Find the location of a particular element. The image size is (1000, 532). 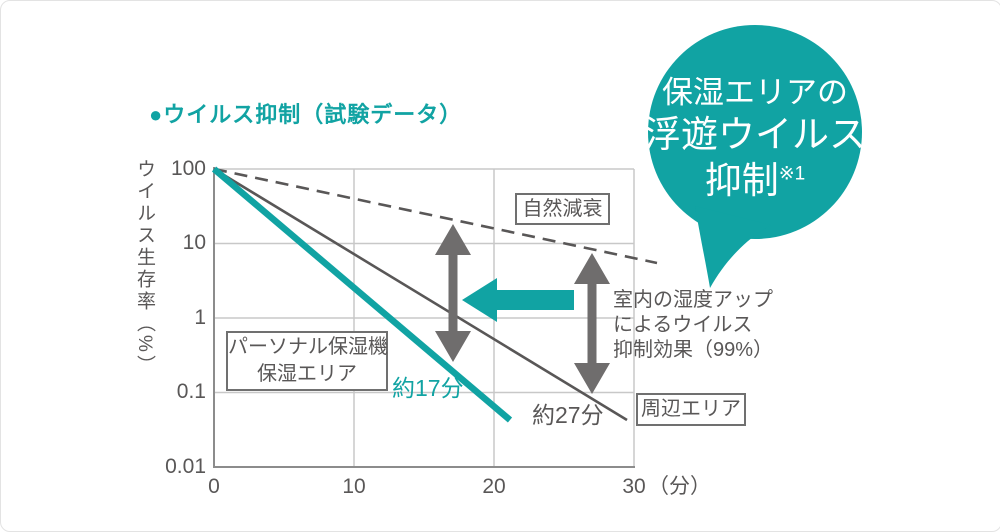

bubble-line2: 浮遊ウイルス is located at coordinates (755, 134).